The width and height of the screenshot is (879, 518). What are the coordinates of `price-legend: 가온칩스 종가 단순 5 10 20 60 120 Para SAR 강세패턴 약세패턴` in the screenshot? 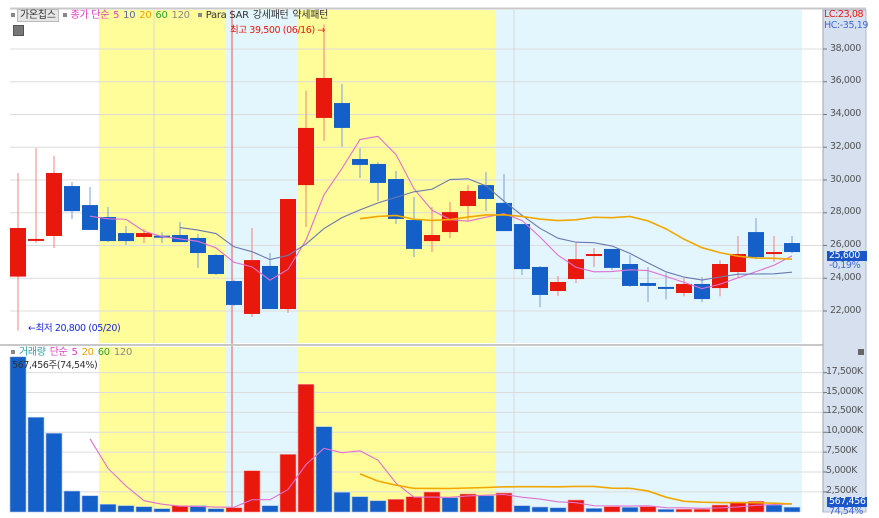 It's located at (171, 15).